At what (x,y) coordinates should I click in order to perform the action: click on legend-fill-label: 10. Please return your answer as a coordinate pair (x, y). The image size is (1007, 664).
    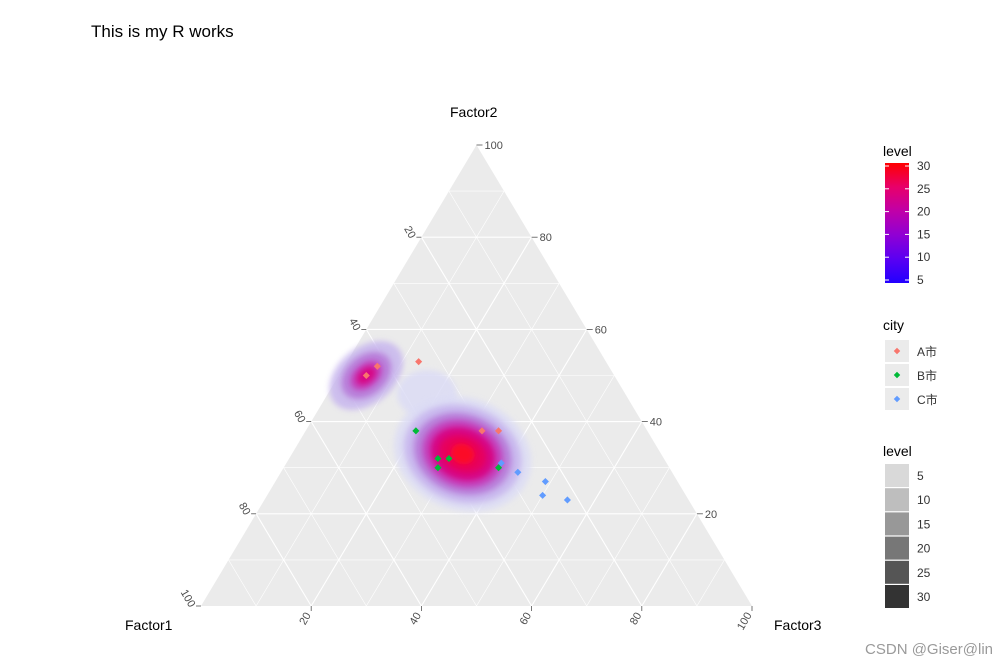
    Looking at the image, I should click on (924, 257).